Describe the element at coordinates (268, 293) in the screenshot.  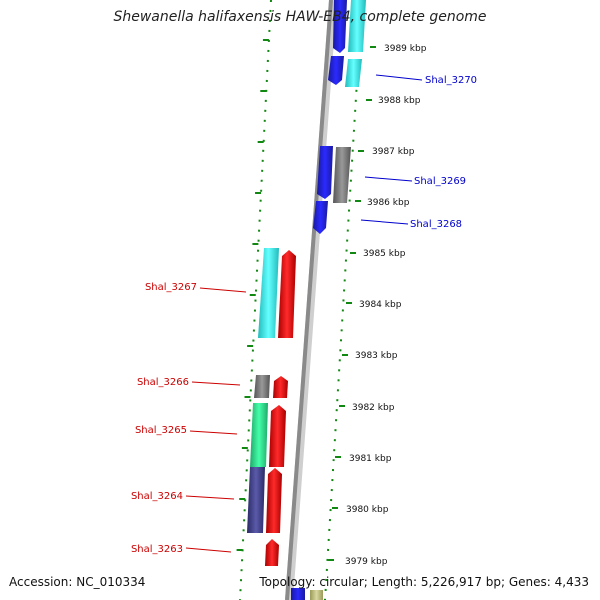
I see `gene-feature-shal-3267-cyan` at that location.